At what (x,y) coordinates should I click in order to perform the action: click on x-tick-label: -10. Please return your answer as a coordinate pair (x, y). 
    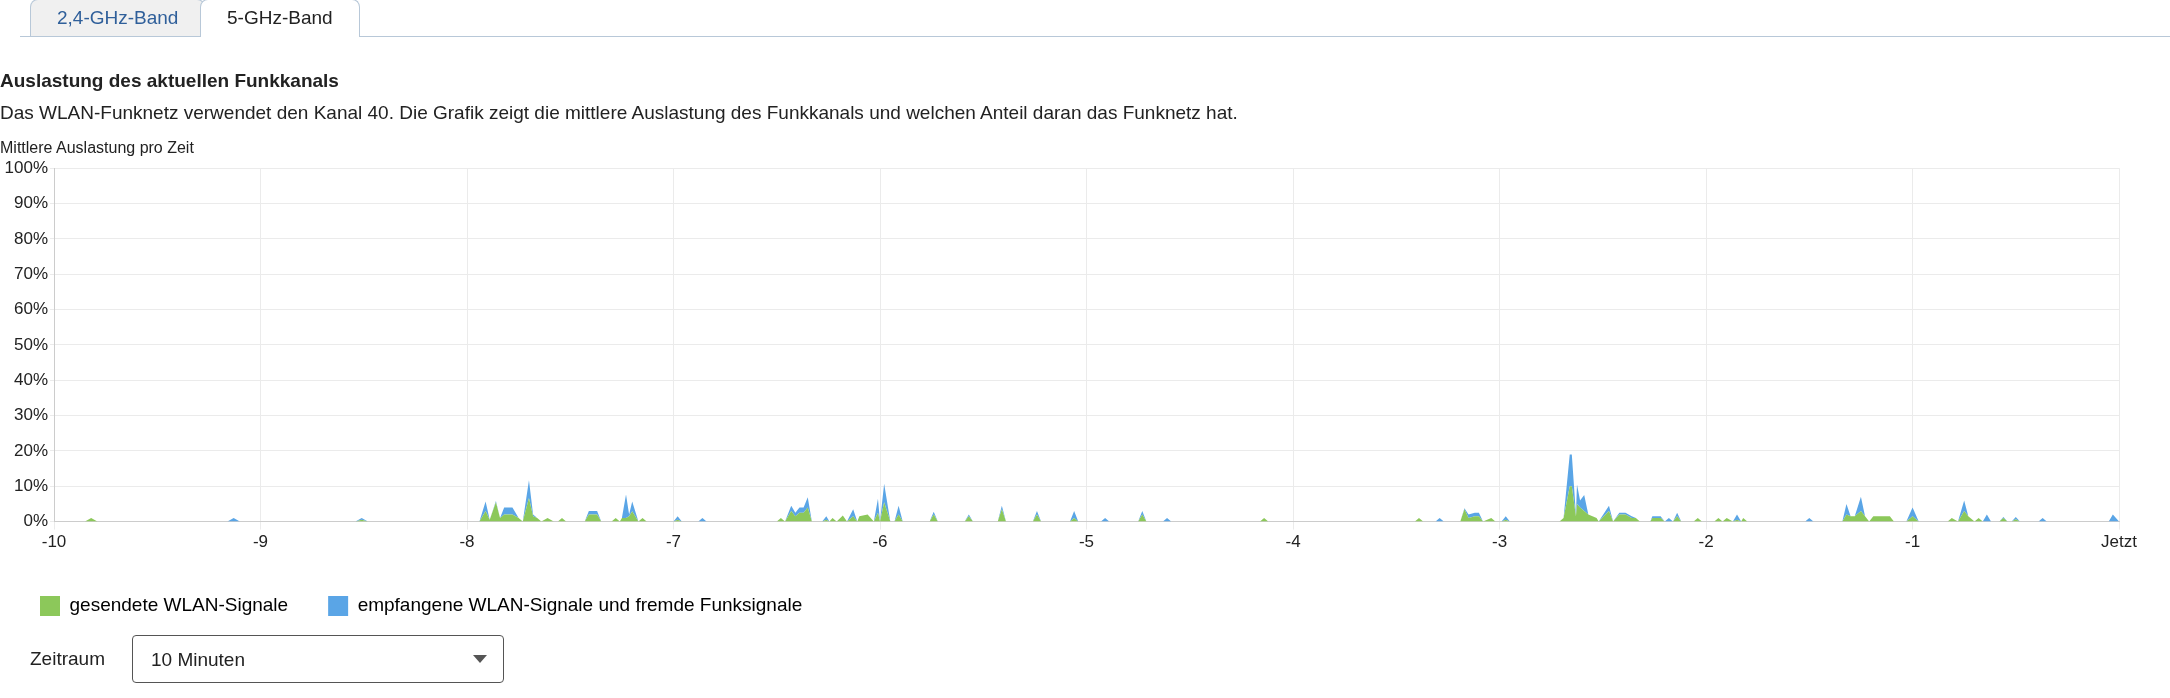
    Looking at the image, I should click on (54, 542).